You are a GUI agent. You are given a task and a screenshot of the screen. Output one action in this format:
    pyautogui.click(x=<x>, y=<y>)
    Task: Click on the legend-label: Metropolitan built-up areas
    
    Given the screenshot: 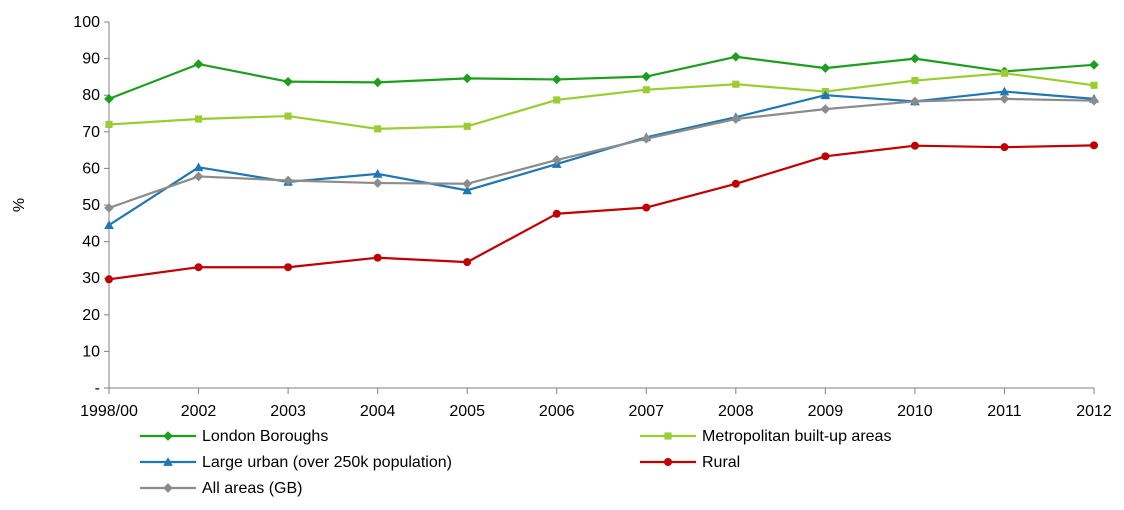 What is the action you would take?
    pyautogui.click(x=796, y=436)
    